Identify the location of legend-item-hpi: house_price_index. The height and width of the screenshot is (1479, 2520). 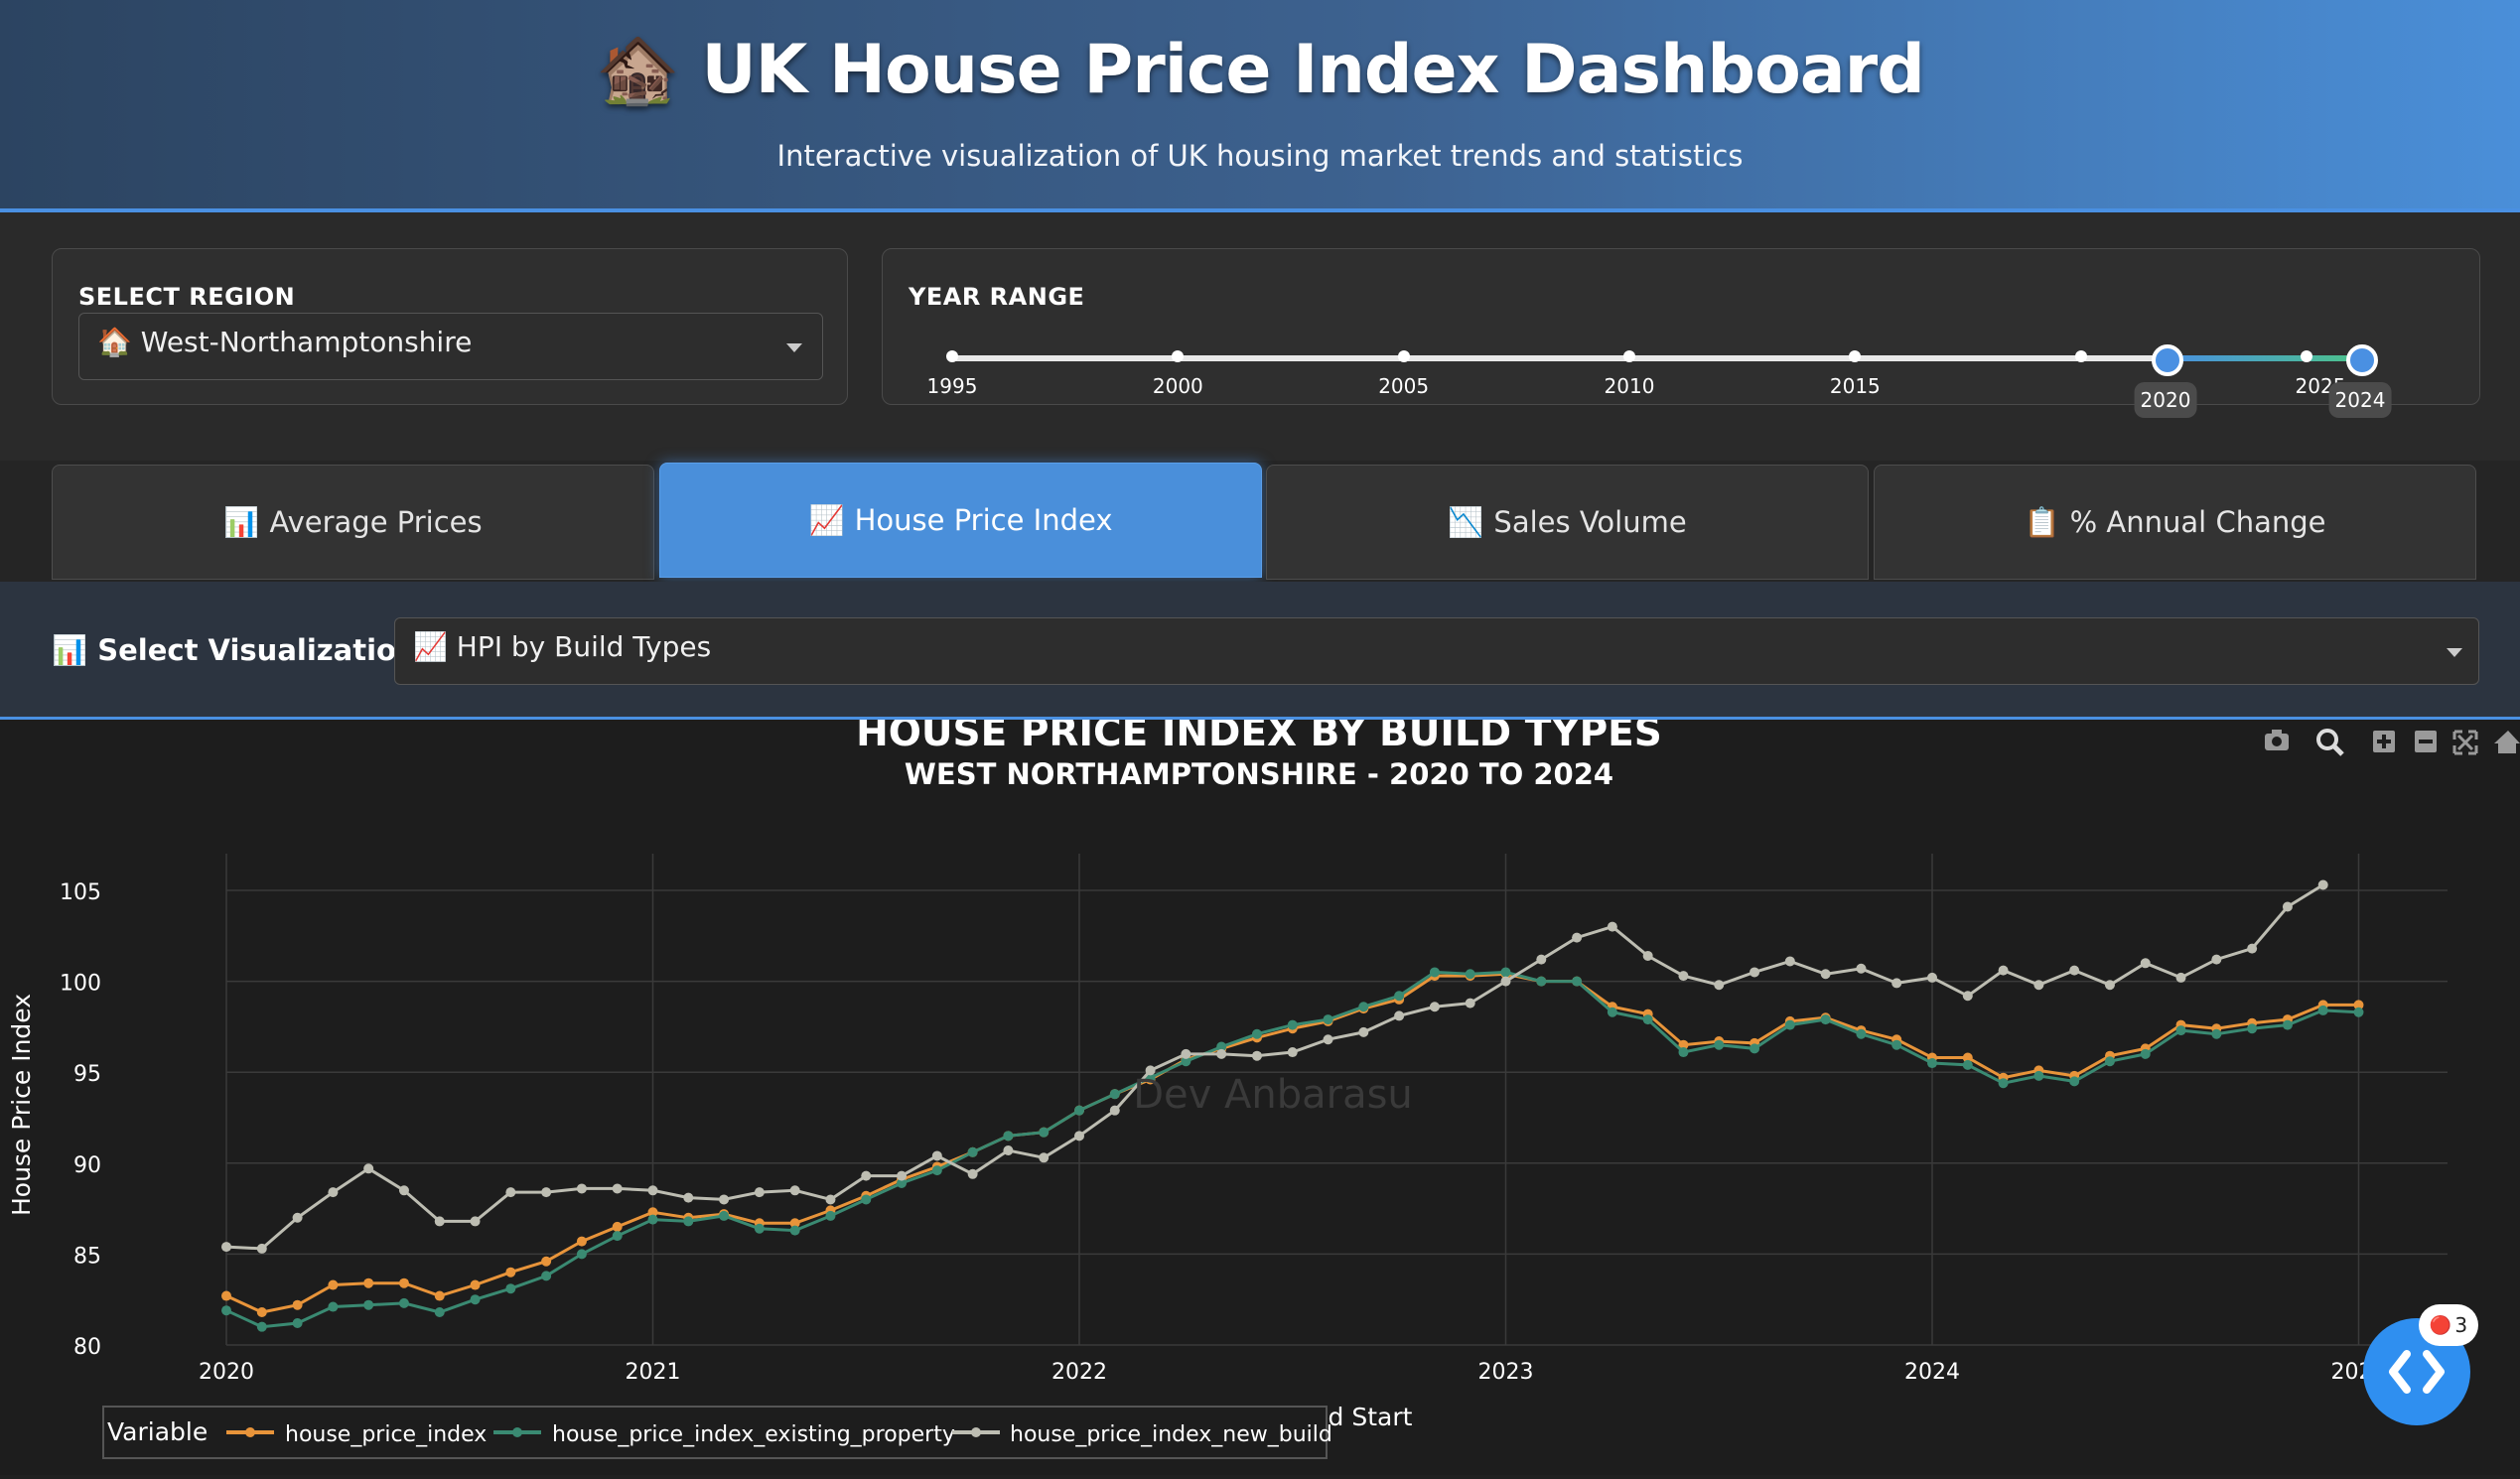
(356, 1434).